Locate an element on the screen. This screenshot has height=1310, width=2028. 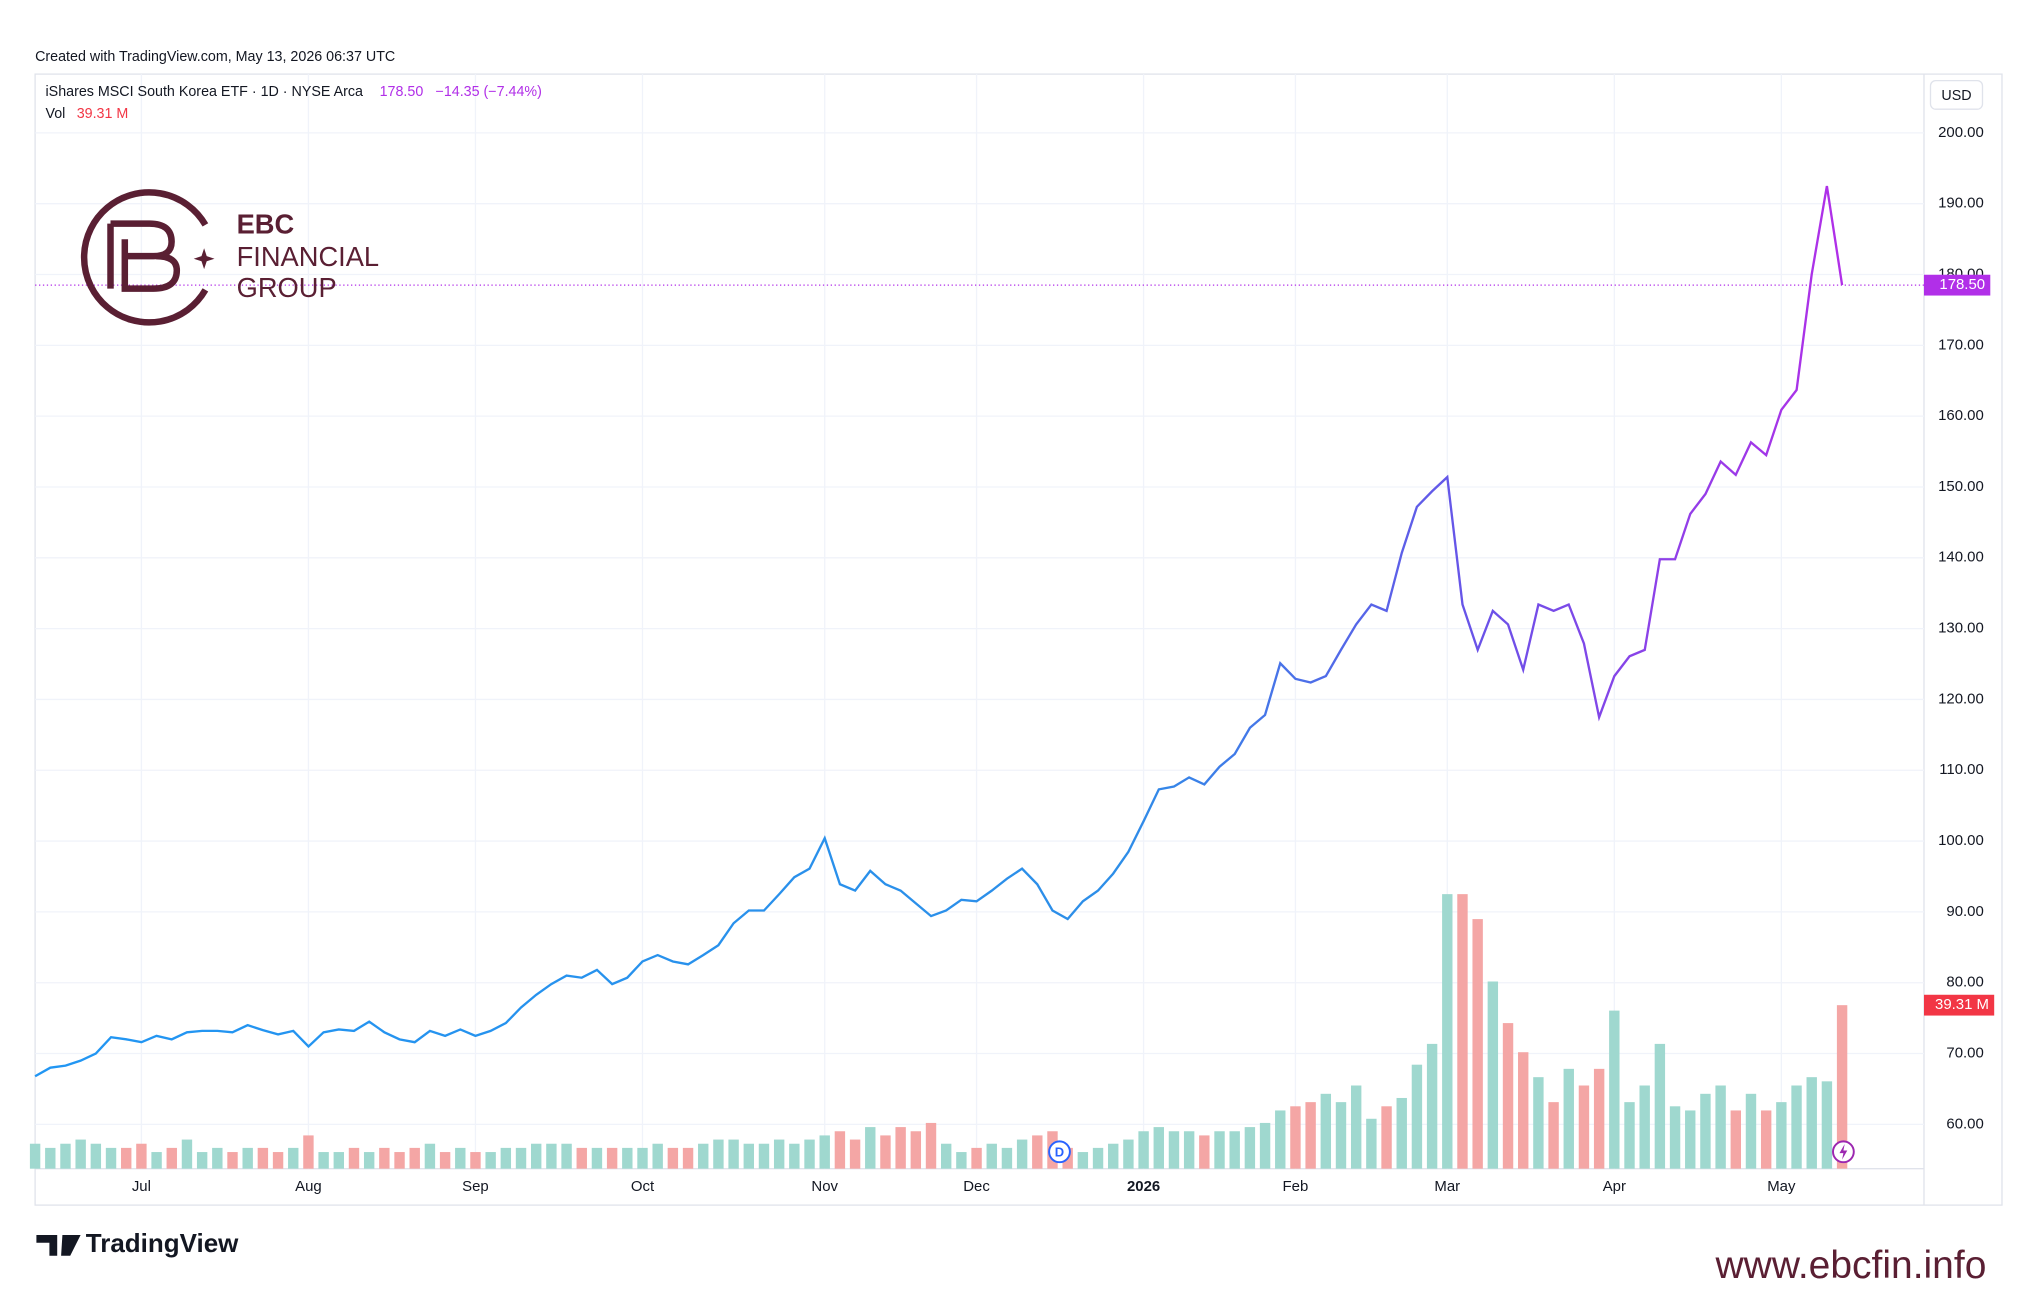
y-tick-label: 140.00 is located at coordinates (1961, 557).